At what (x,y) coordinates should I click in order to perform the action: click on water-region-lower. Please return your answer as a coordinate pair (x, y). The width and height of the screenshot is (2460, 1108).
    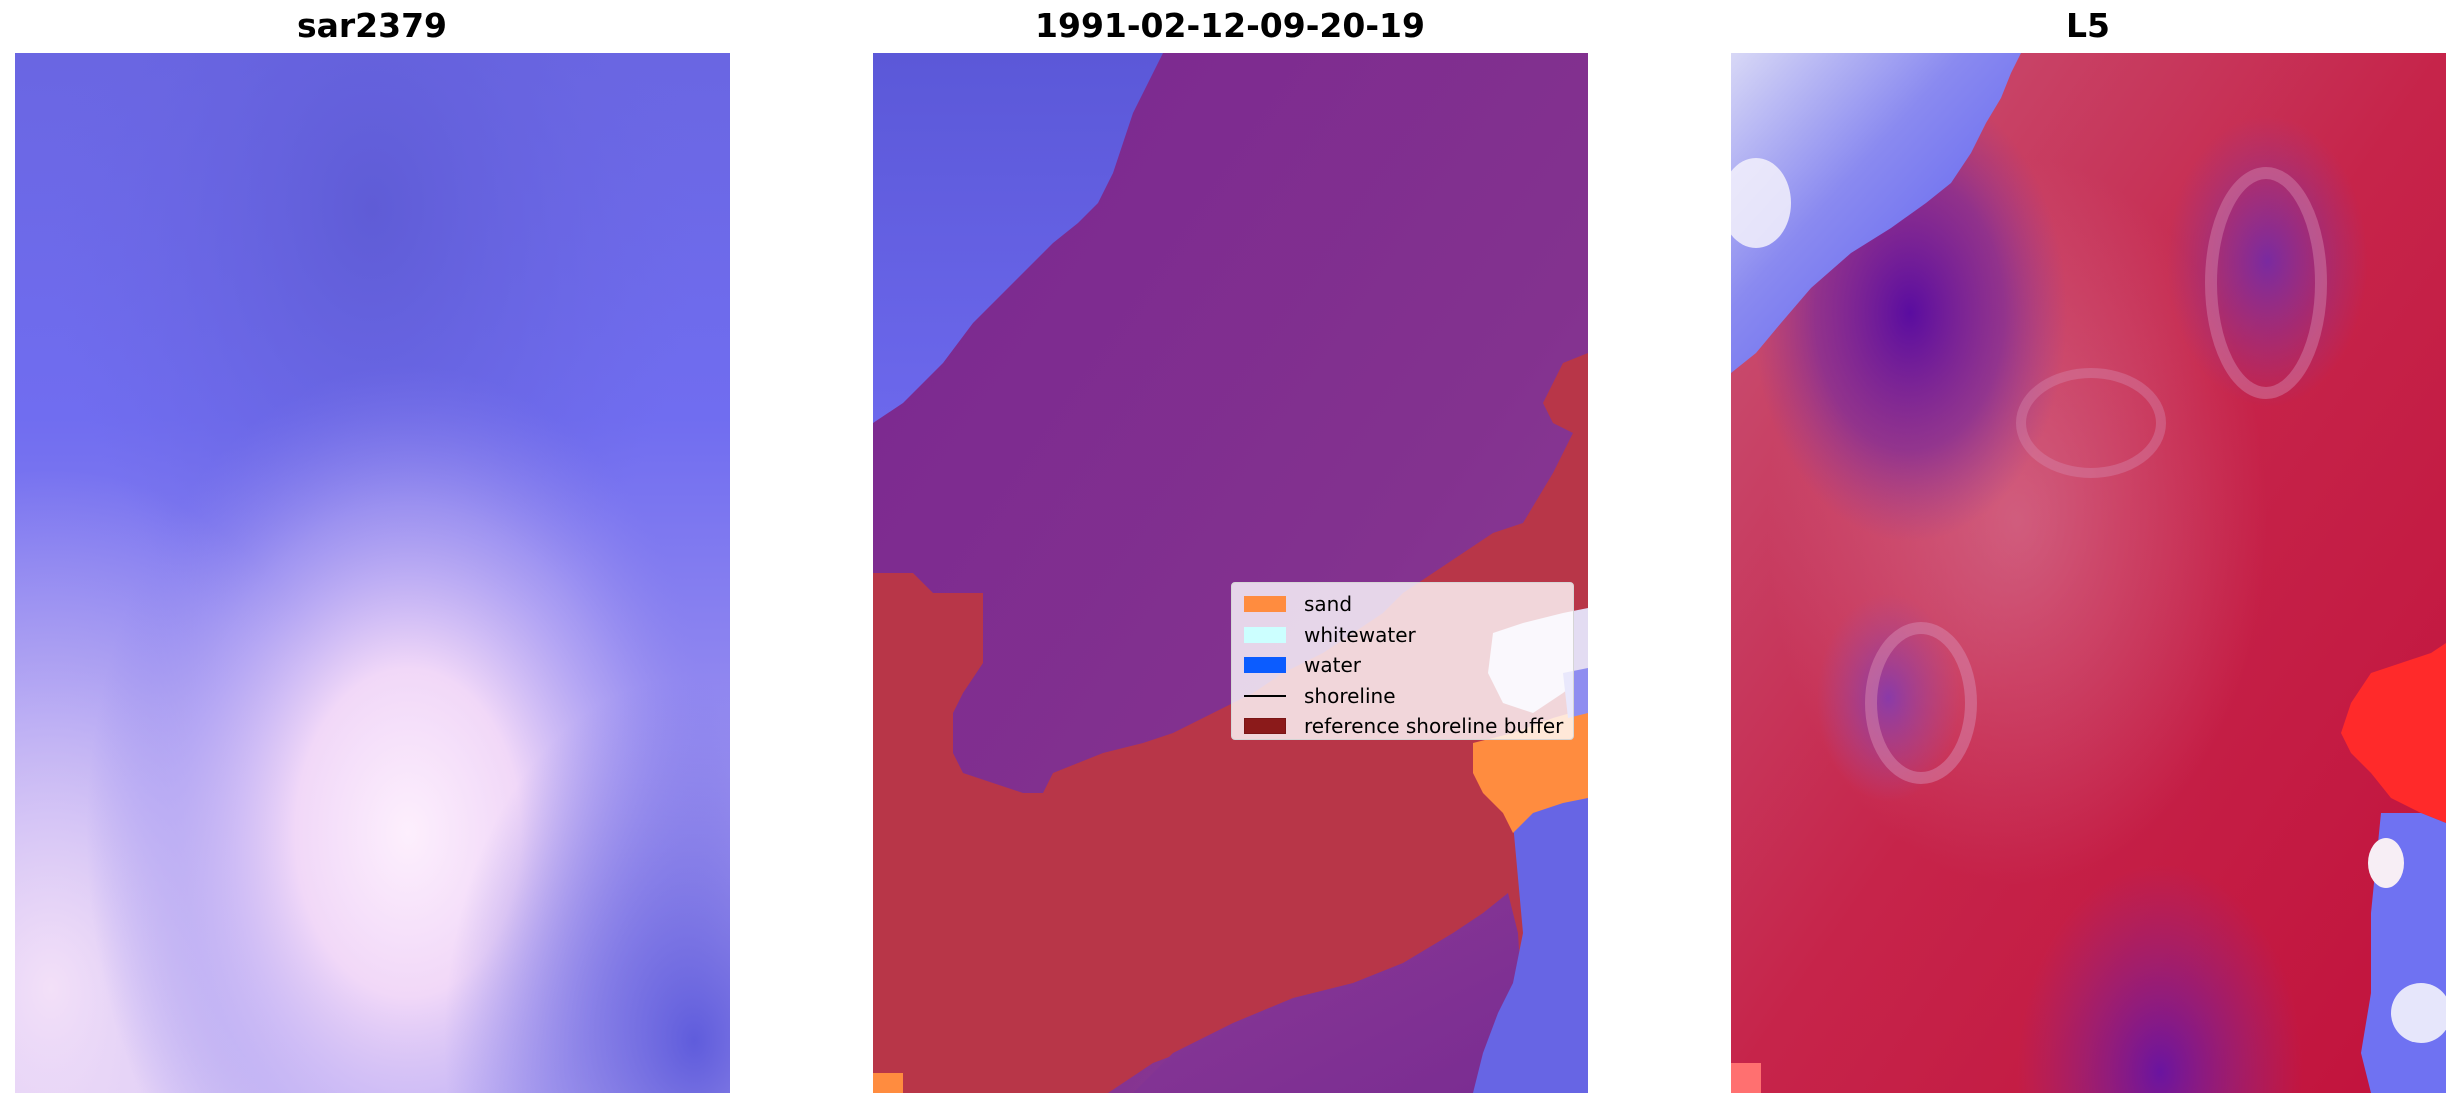
    Looking at the image, I should click on (1530, 938).